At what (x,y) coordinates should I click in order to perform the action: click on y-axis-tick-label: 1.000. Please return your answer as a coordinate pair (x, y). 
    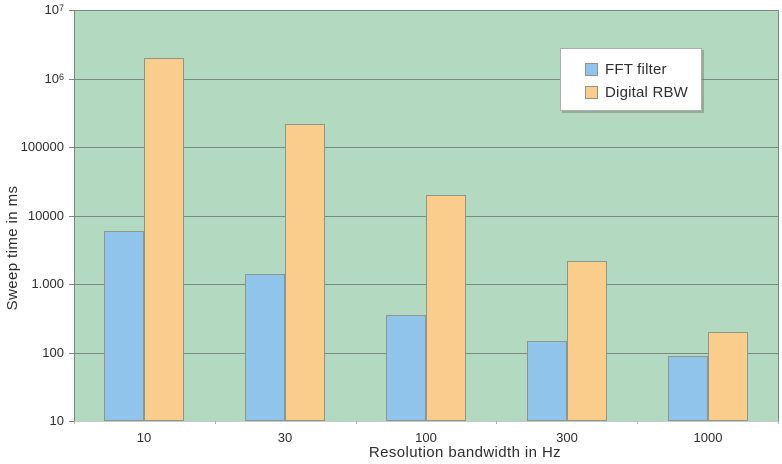
    Looking at the image, I should click on (47, 283).